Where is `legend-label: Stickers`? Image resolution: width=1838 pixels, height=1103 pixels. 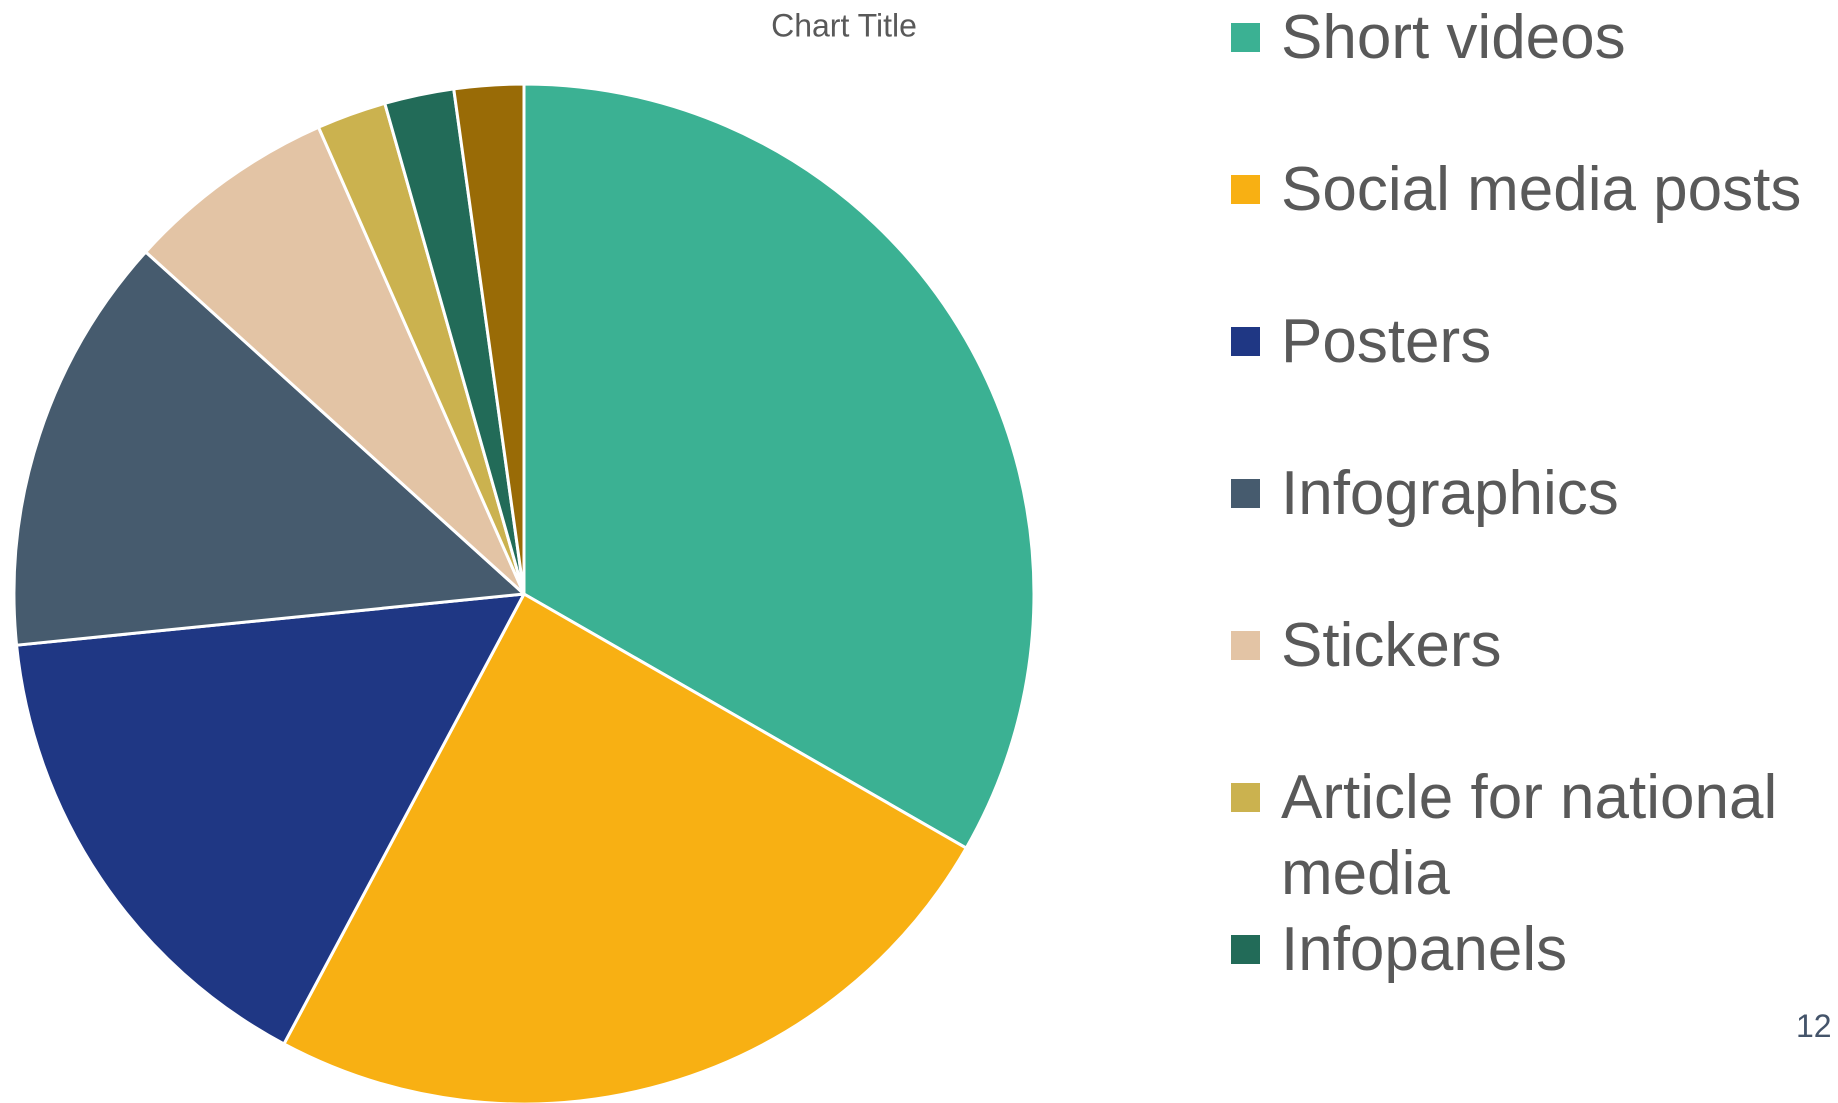
legend-label: Stickers is located at coordinates (1391, 645).